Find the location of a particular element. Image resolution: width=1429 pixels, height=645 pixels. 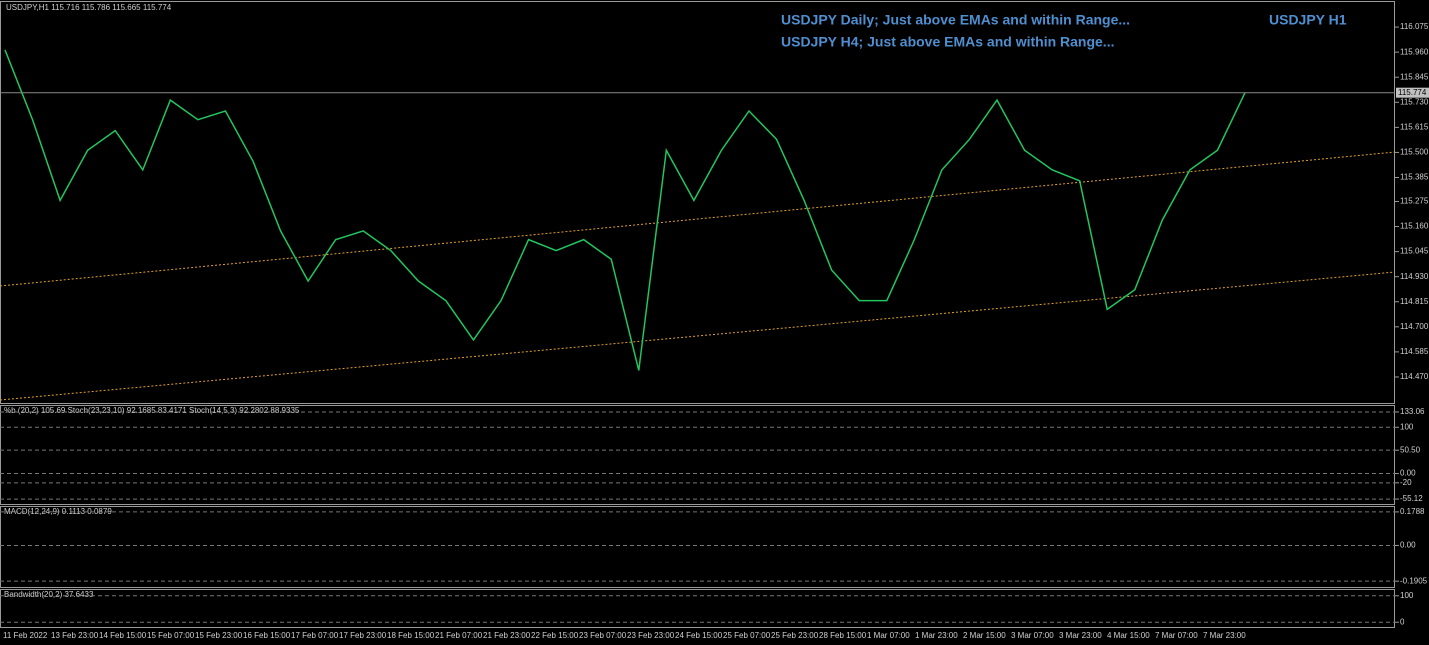

time-label: 1 Mar 07:00 is located at coordinates (888, 635).